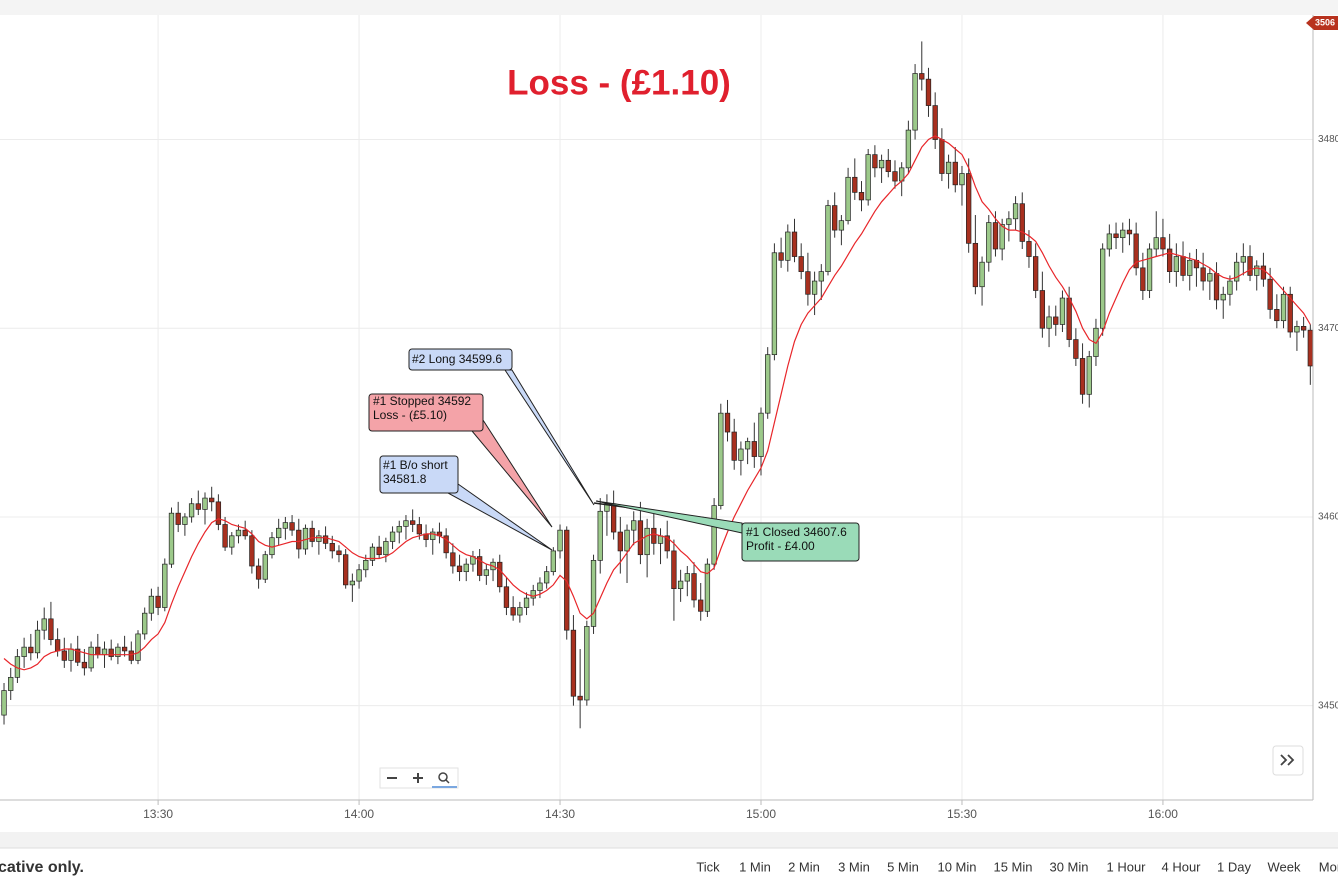 The width and height of the screenshot is (1338, 893). What do you see at coordinates (1328, 517) in the screenshot?
I see `y-tick-label: 3460` at bounding box center [1328, 517].